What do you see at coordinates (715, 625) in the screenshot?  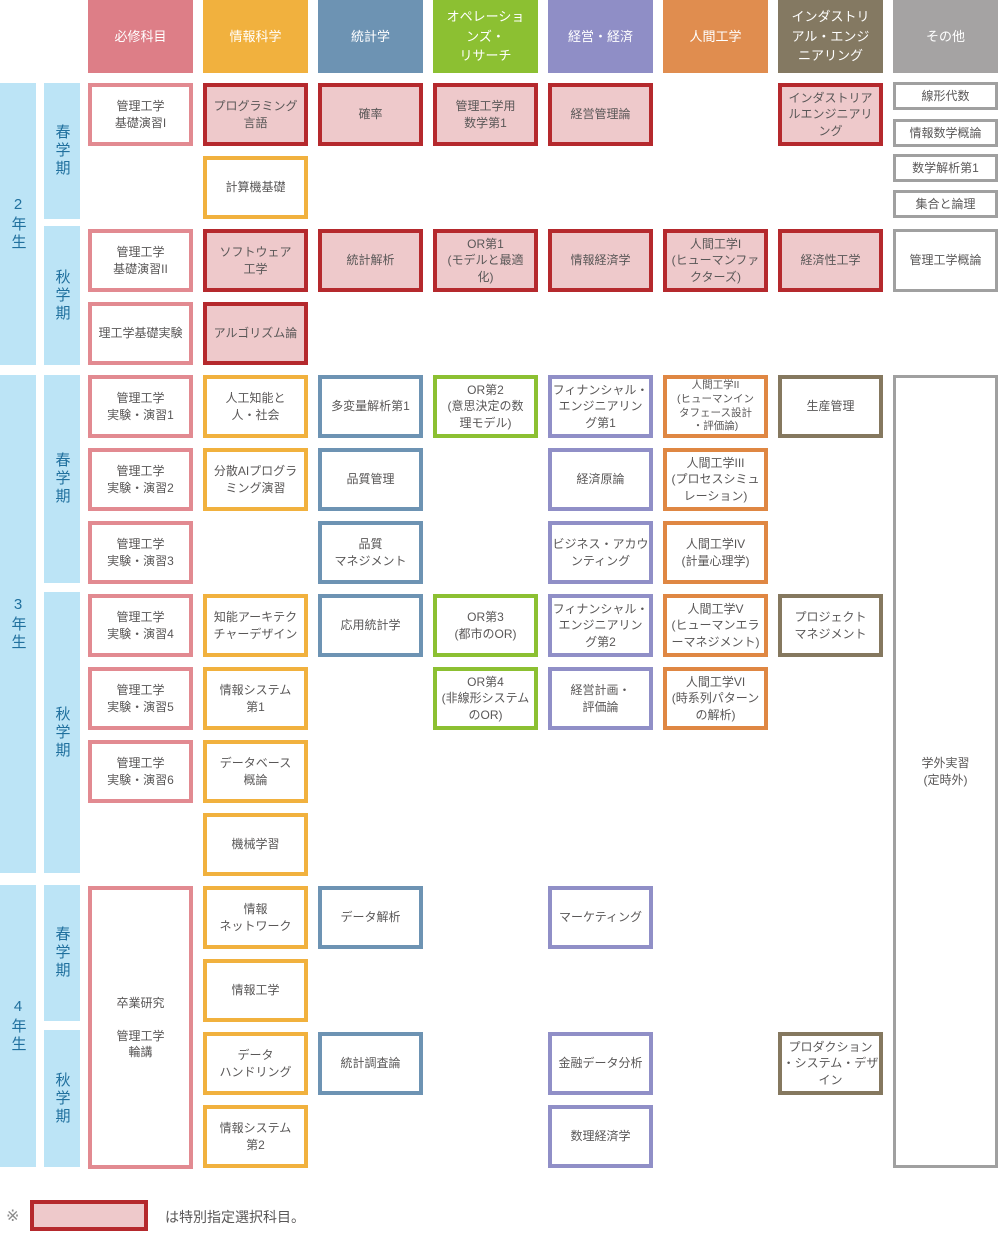 I see `course-box: 人間工学V (ヒューマンエラ ーマネジメント)` at bounding box center [715, 625].